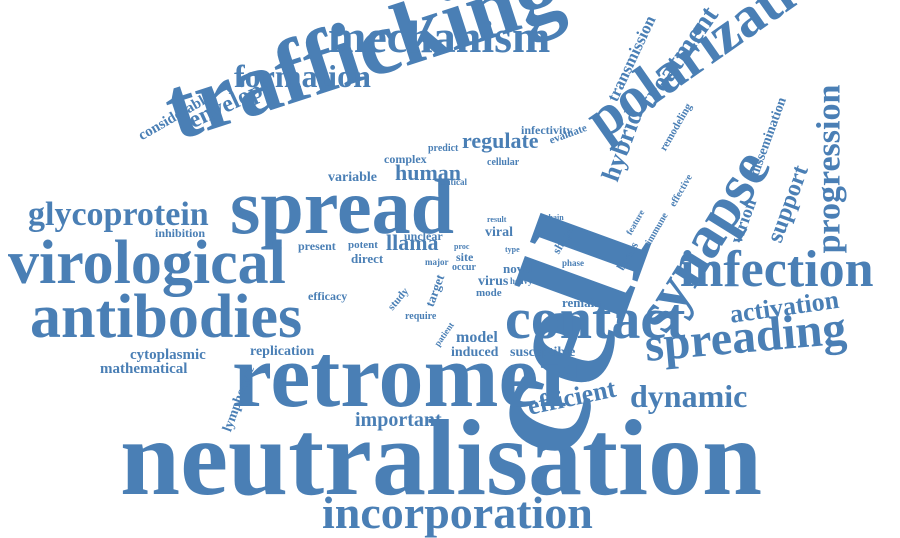 This screenshot has height=538, width=900. Describe the element at coordinates (342, 206) in the screenshot. I see `word-spread: spread` at that location.